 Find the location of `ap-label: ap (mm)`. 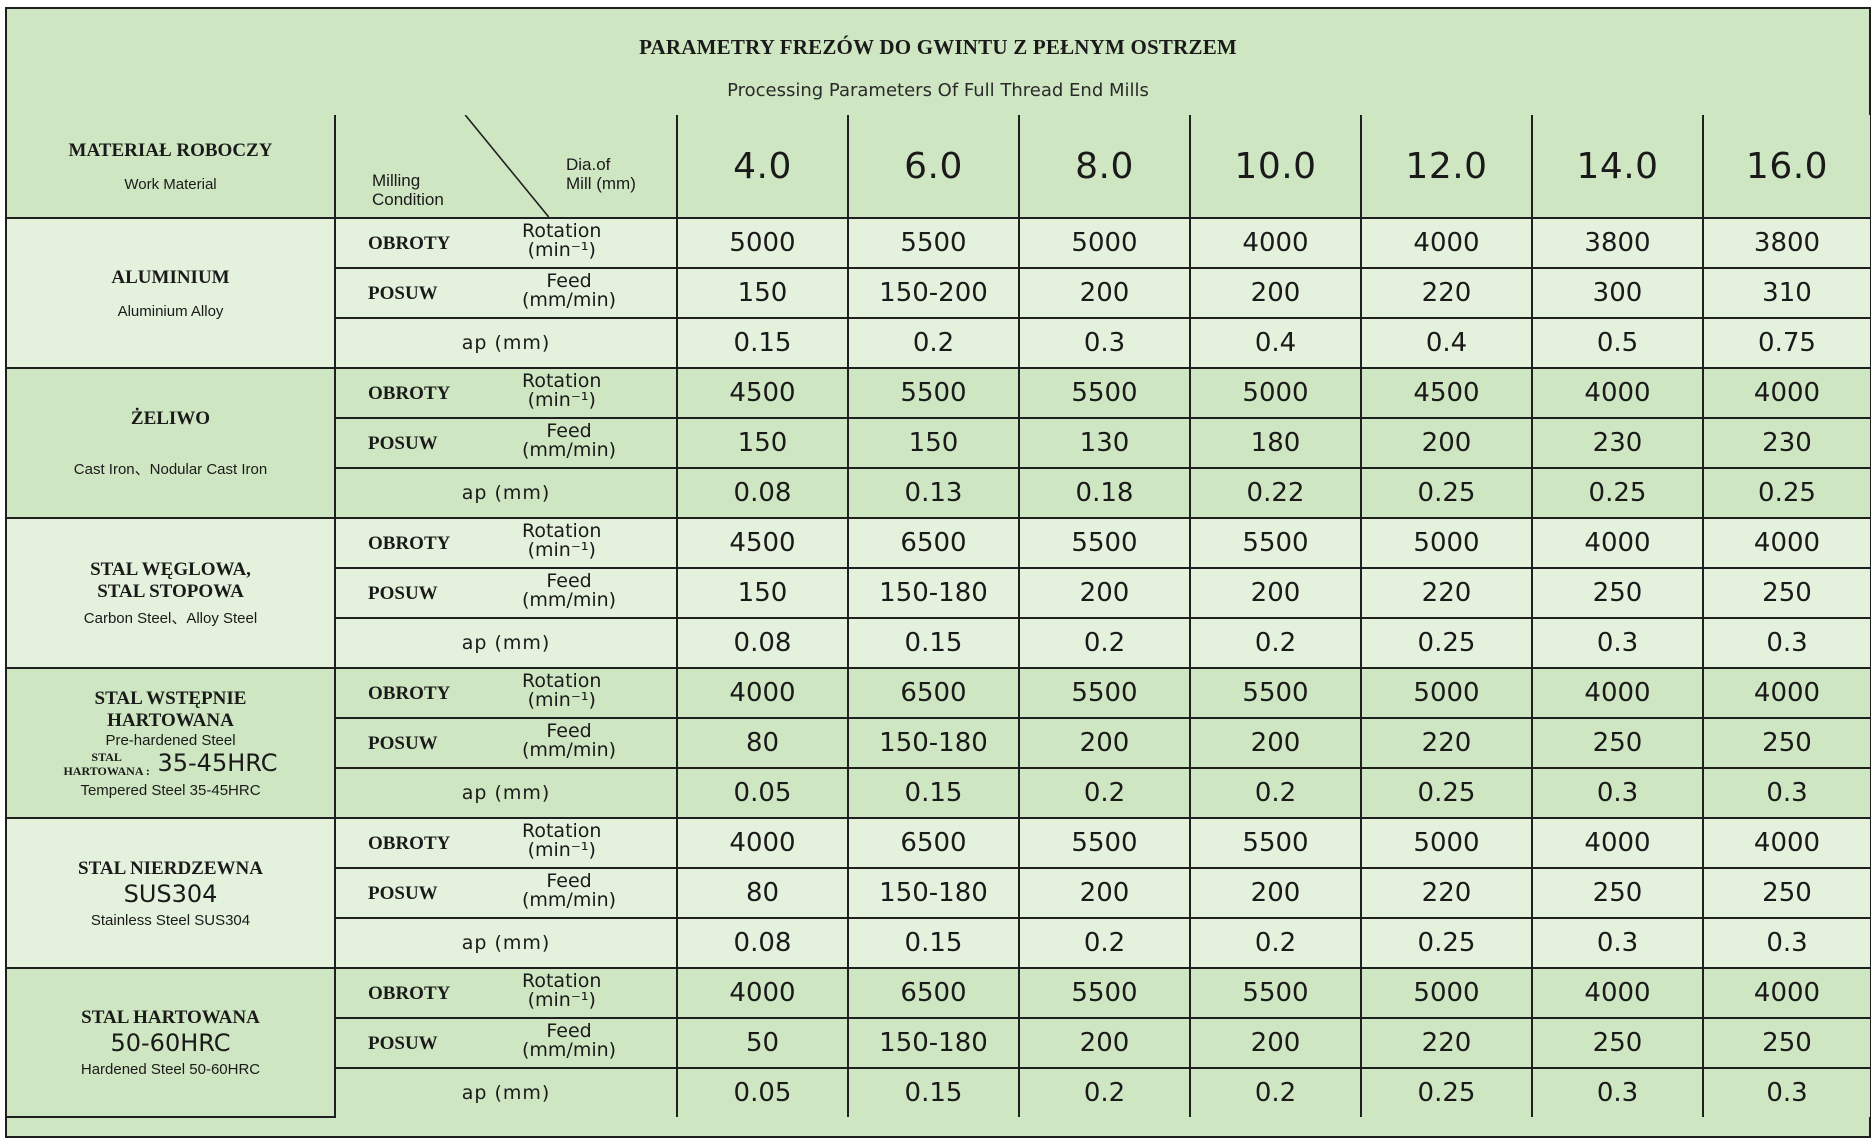

ap-label: ap (mm) is located at coordinates (506, 793).